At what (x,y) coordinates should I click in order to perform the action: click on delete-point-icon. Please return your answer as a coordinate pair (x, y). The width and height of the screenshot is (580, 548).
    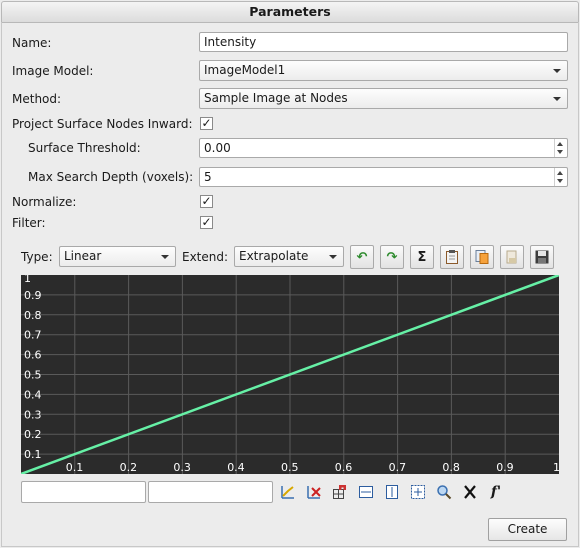
    Looking at the image, I should click on (314, 492).